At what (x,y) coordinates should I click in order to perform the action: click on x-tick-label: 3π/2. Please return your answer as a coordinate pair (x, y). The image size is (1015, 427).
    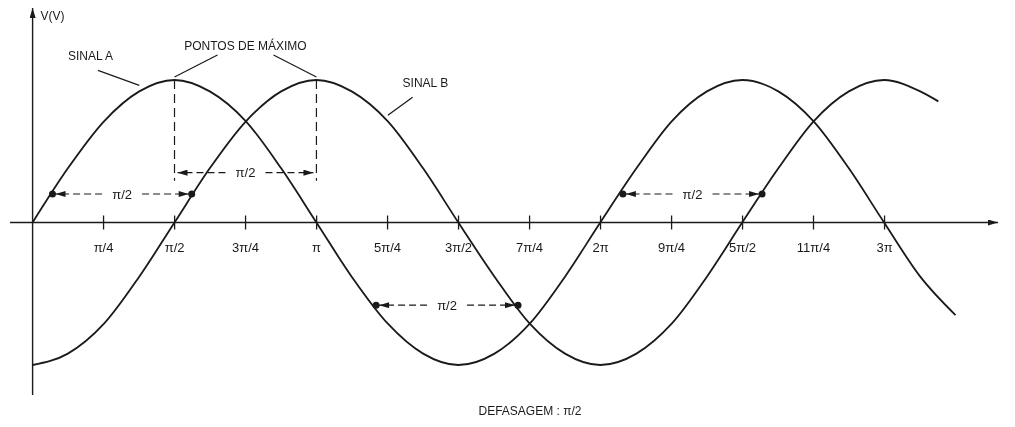
    Looking at the image, I should click on (459, 248).